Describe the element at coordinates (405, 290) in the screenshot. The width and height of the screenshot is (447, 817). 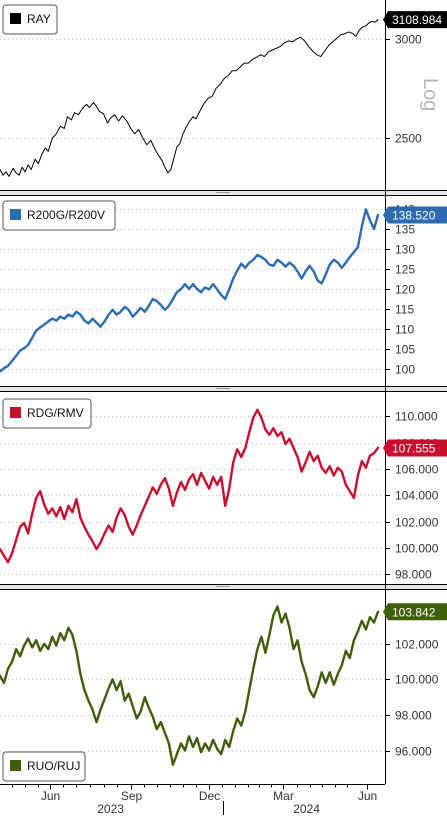
I see `y-tick-label-r200g-r200v: 120` at that location.